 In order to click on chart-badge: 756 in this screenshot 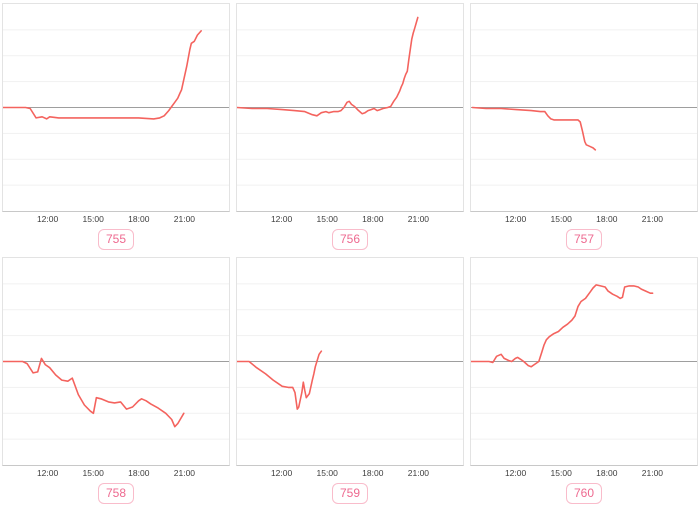, I will do `click(350, 239)`.